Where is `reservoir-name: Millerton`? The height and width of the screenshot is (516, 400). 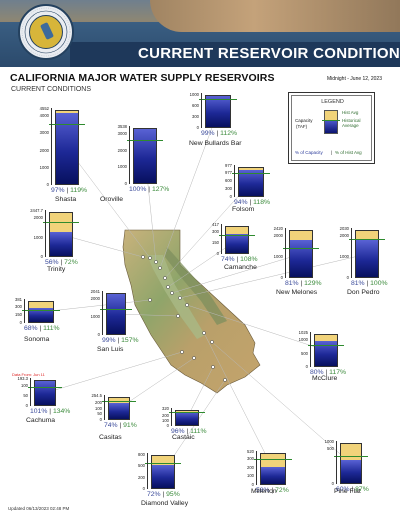 reservoir-name: Millerton is located at coordinates (264, 491).